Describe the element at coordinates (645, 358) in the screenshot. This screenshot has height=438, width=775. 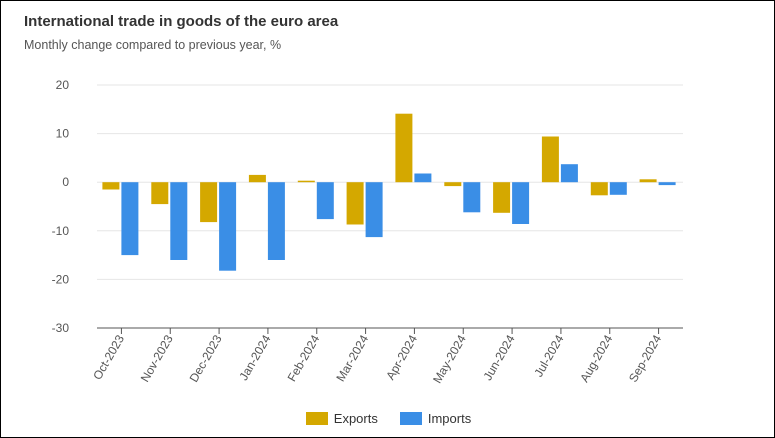
I see `x-tick-label-sep-2024: Sep-2024` at that location.